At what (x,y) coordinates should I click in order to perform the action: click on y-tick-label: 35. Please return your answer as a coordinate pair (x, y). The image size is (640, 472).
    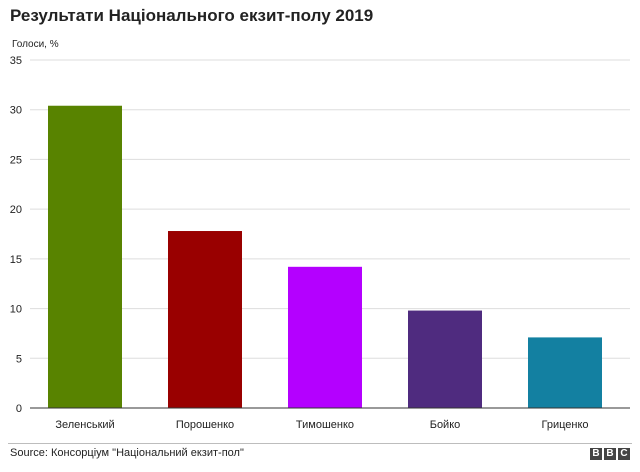
    Looking at the image, I should click on (16, 61).